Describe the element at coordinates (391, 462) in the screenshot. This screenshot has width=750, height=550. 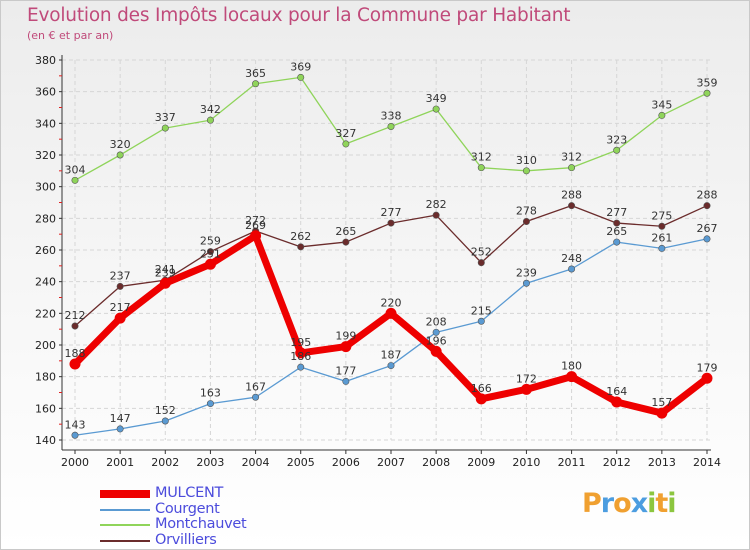
I see `x-tick-label: 2007` at that location.